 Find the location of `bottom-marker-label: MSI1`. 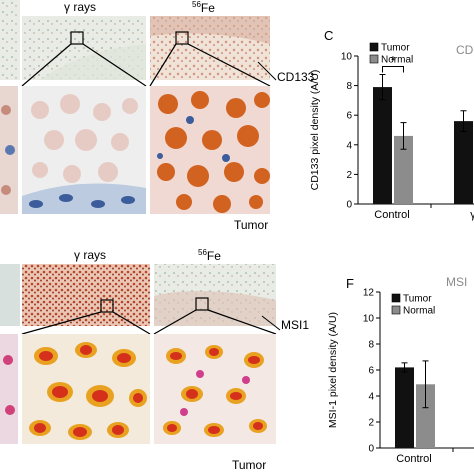

bottom-marker-label: MSI1 is located at coordinates (295, 325).